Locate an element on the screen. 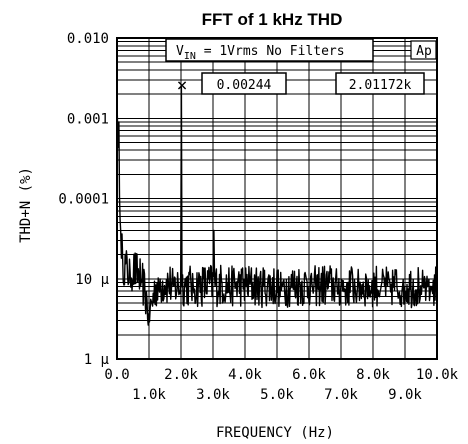  marker-freq-box: 2.01172k is located at coordinates (380, 83).